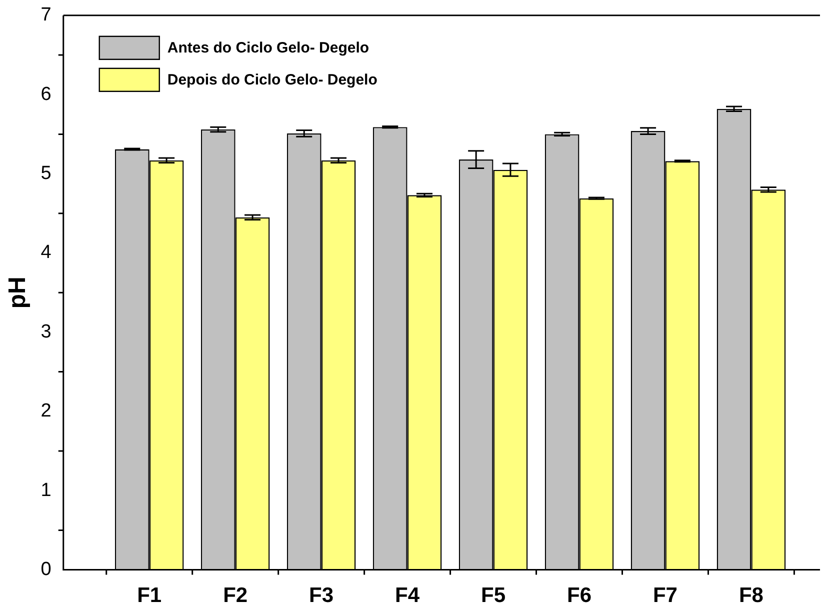  I want to click on y-tick-label: 1, so click(46, 490).